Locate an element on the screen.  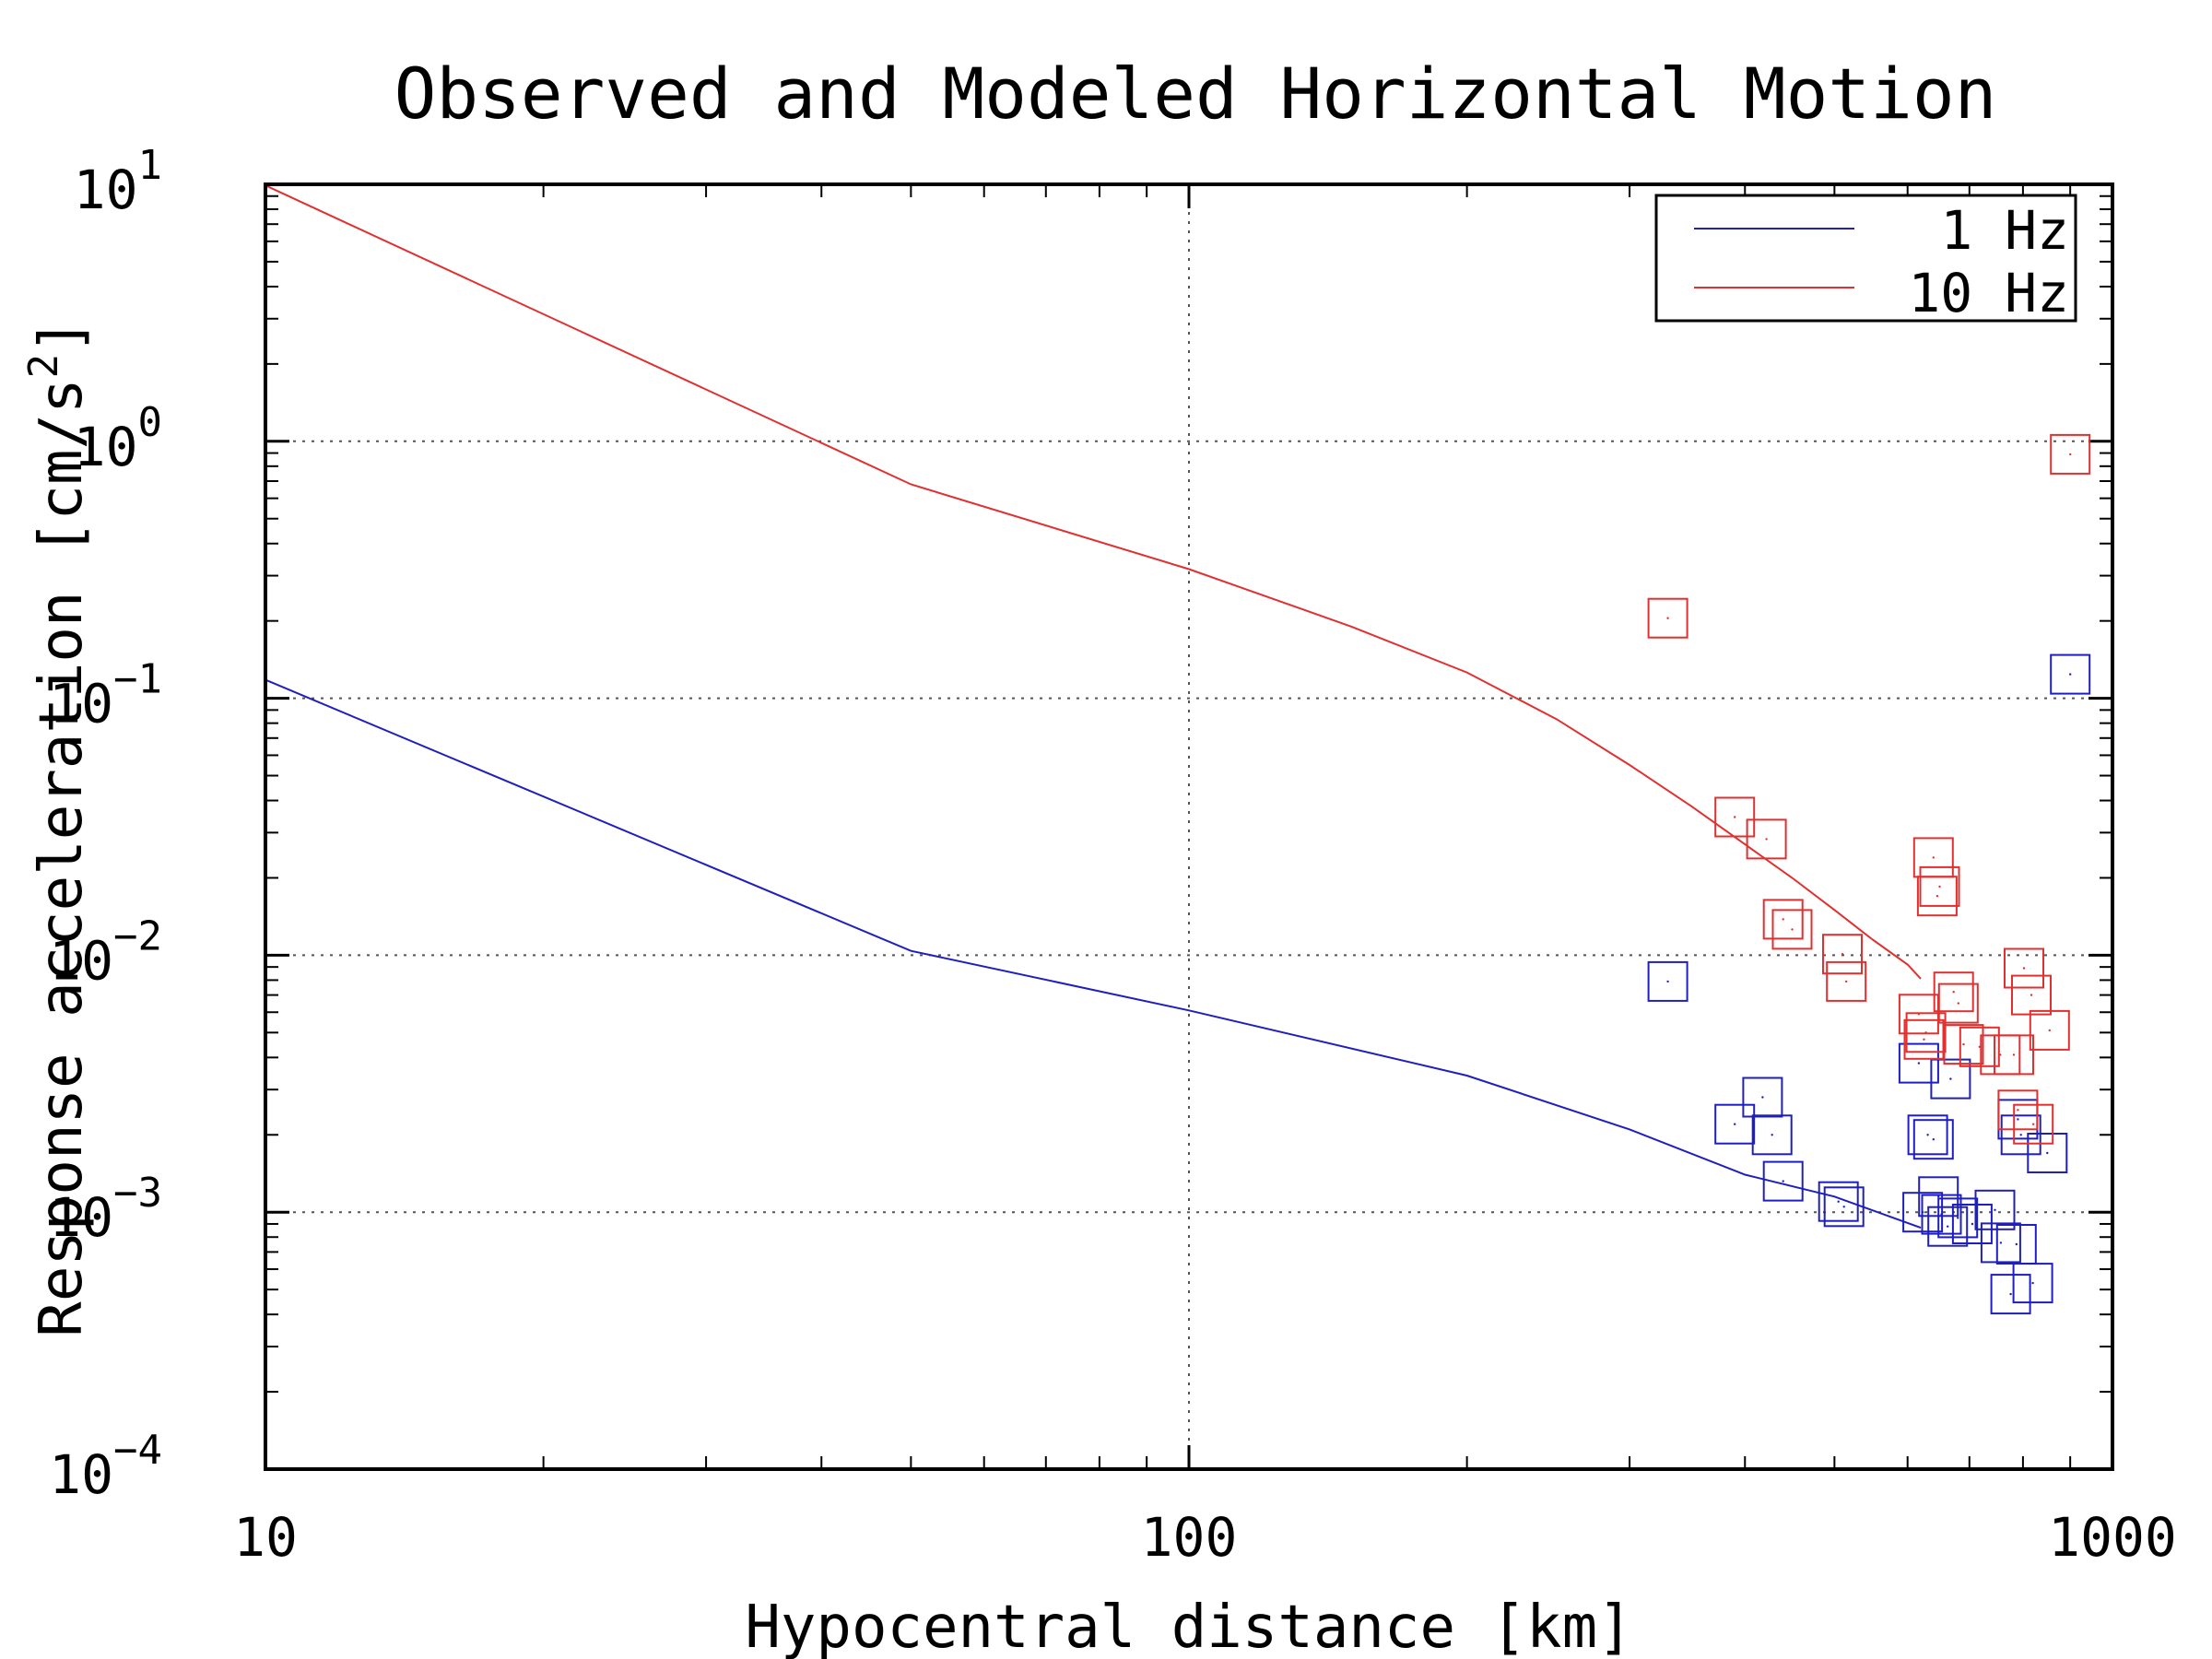
legend-label-10hz: 10 Hz is located at coordinates (1988, 293).